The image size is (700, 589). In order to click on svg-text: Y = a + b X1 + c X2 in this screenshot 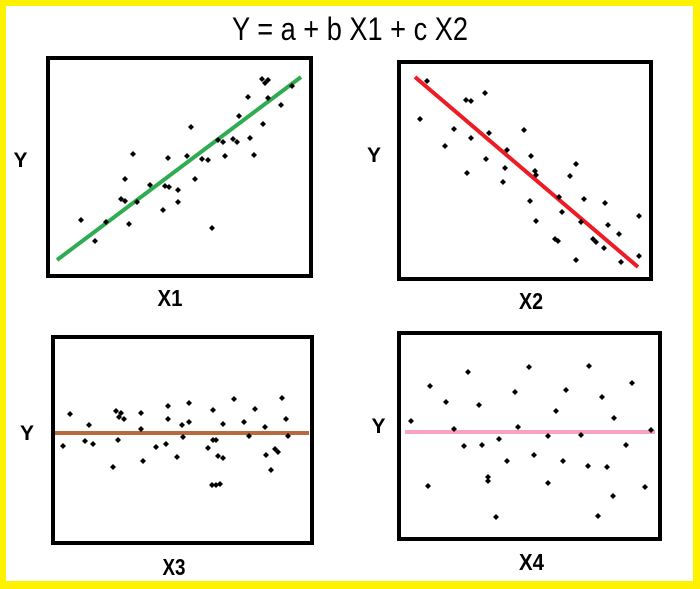, I will do `click(350, 29)`.